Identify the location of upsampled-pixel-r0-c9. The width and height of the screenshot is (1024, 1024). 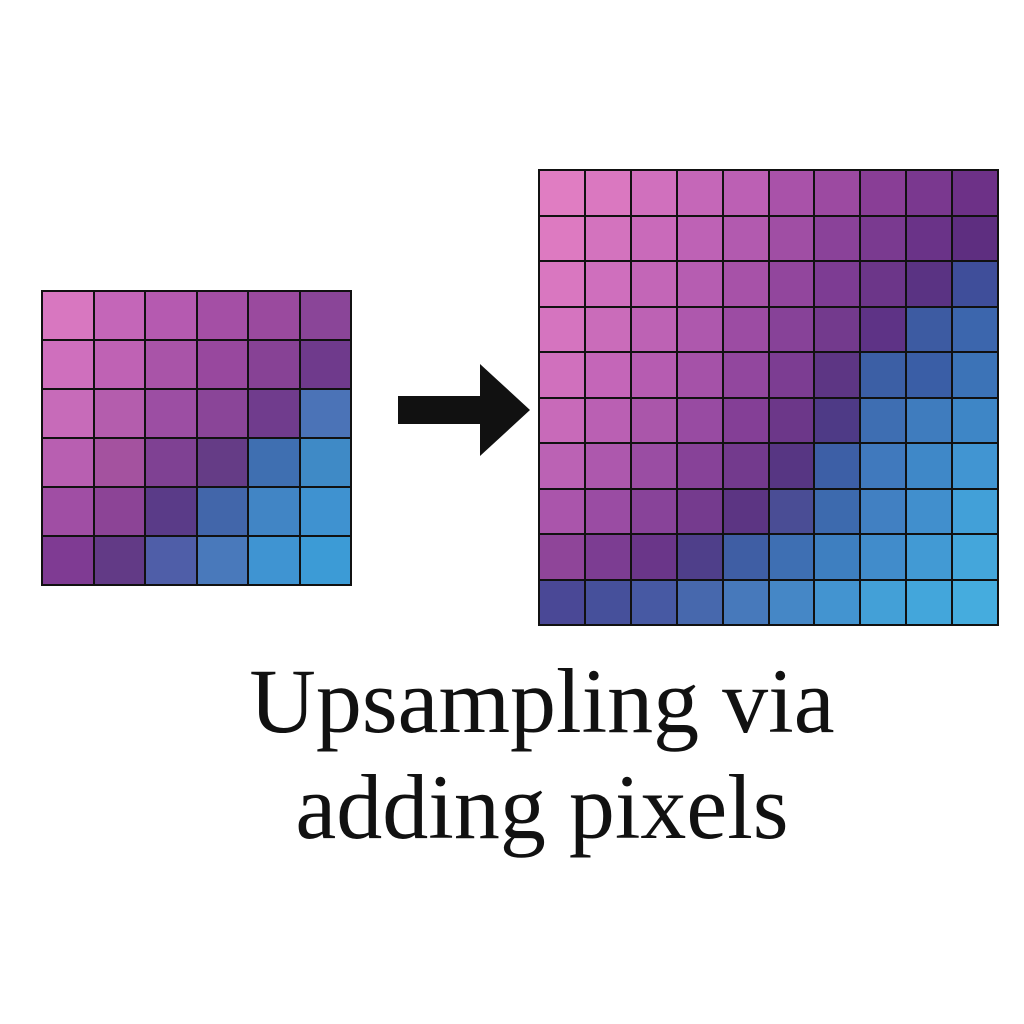
(975, 193).